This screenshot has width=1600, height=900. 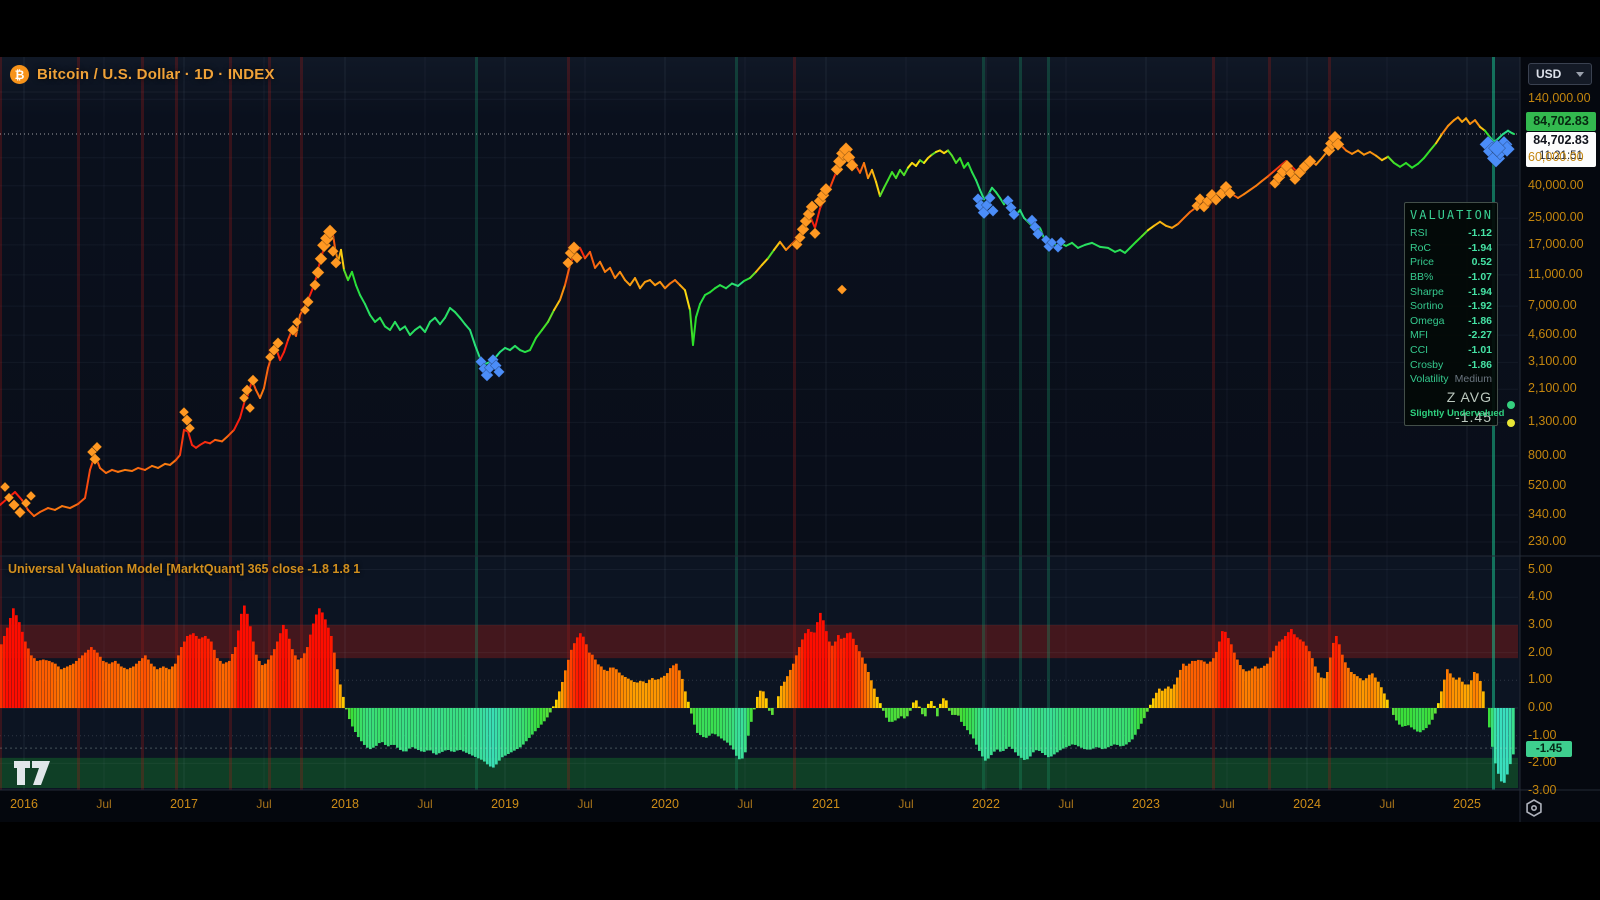 I want to click on undervalued-zone, so click(x=759, y=772).